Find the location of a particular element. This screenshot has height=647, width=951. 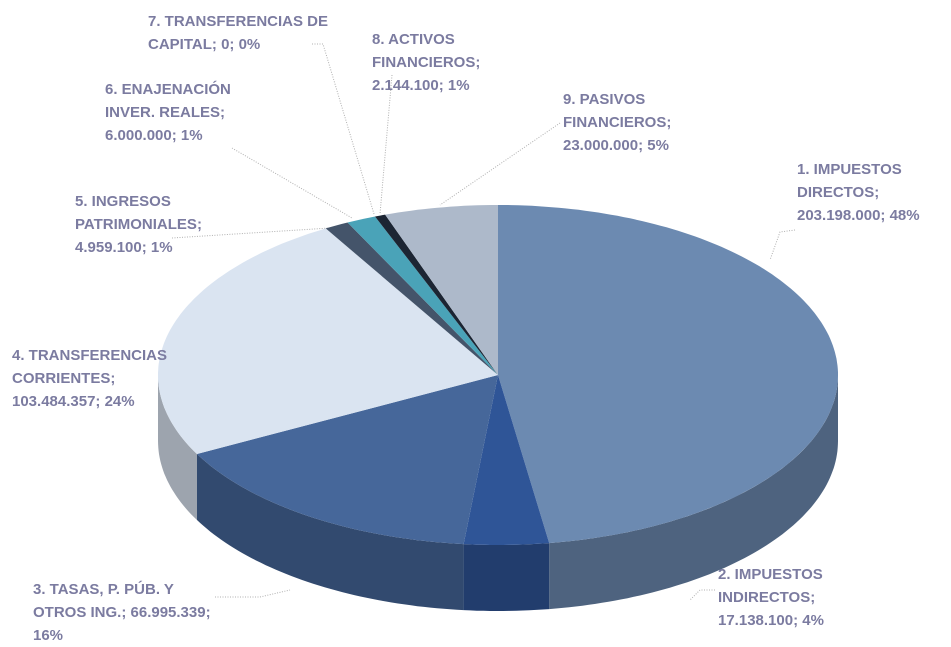

data-label: 7. TRANSFERENCIAS DE CAPITAL; 0; 0% is located at coordinates (240, 33).